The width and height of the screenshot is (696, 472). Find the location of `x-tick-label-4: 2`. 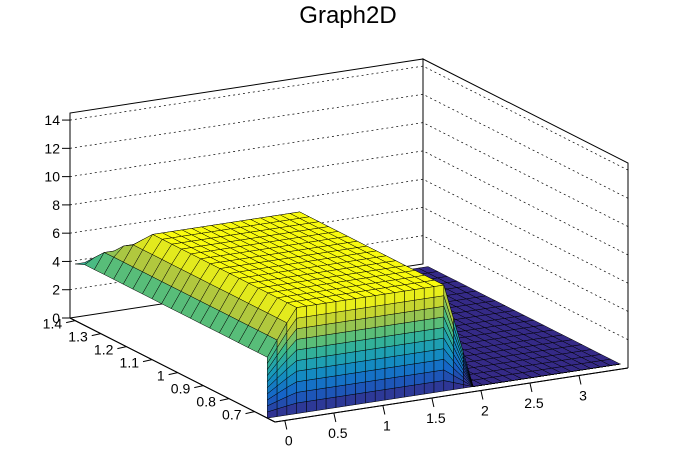

x-tick-label-4: 2 is located at coordinates (485, 411).